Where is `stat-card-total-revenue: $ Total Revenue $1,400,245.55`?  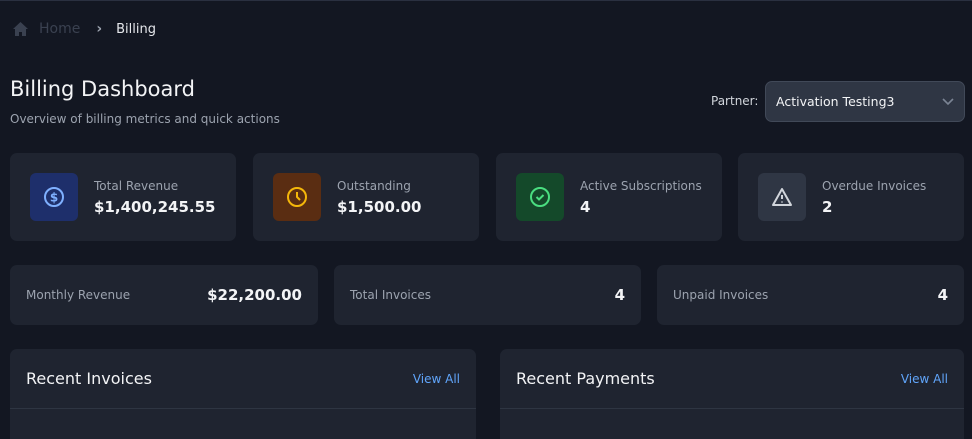 stat-card-total-revenue: $ Total Revenue $1,400,245.55 is located at coordinates (123, 197).